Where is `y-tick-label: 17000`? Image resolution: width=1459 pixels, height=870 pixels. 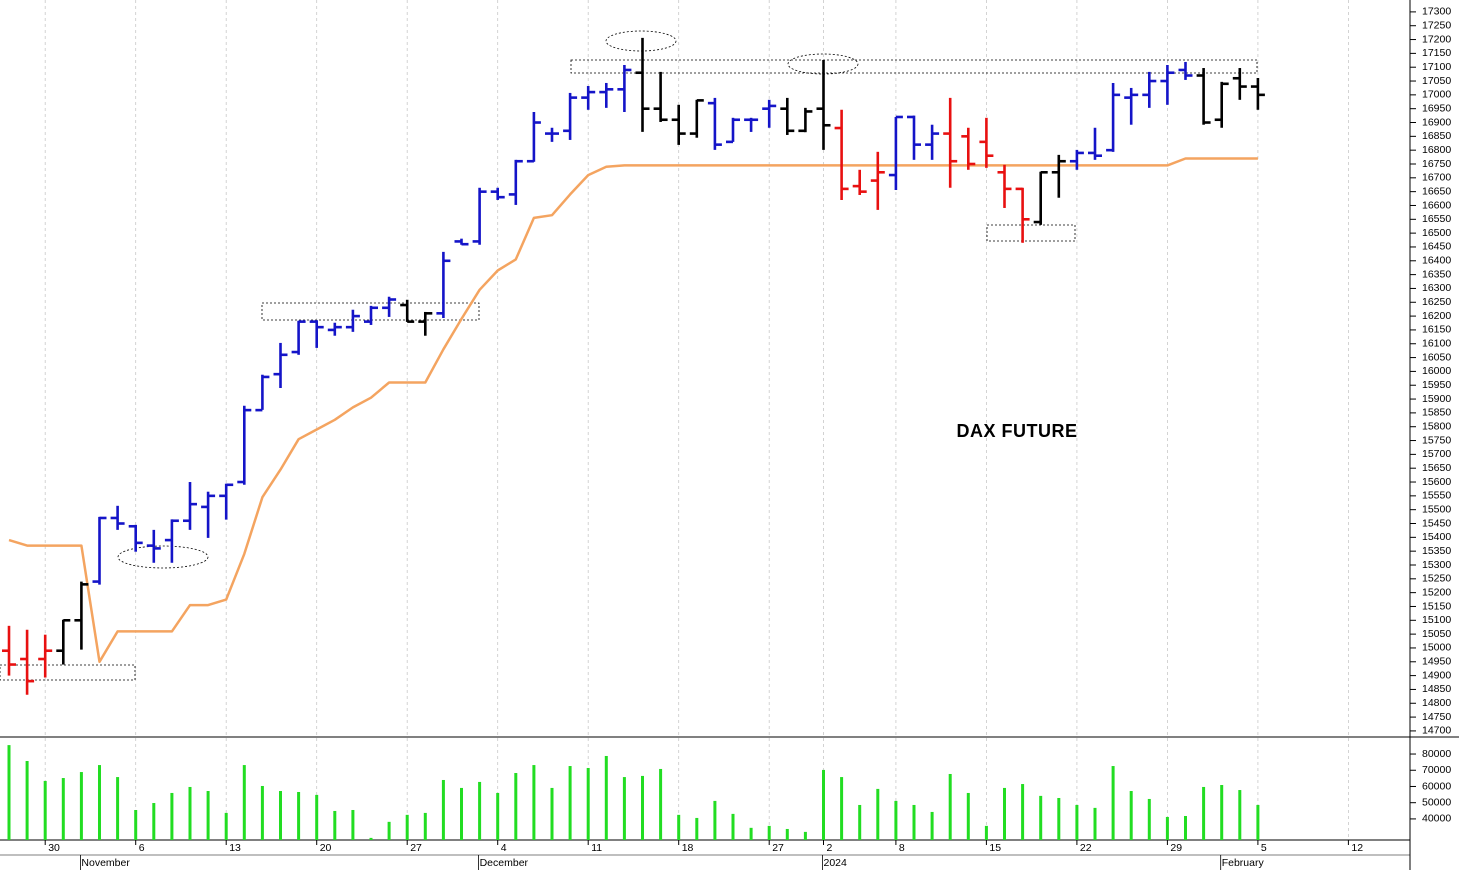 y-tick-label: 17000 is located at coordinates (1436, 95).